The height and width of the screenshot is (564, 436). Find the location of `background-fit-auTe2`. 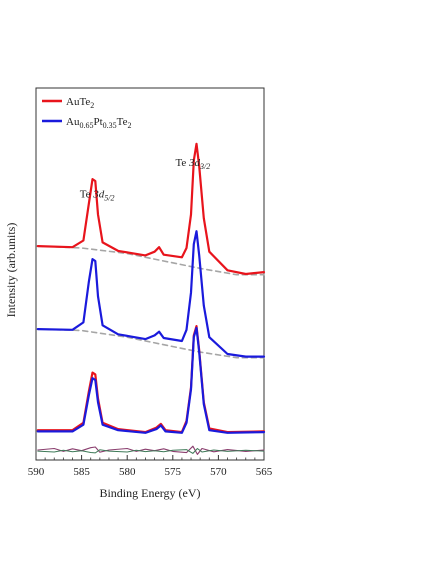

background-fit-auTe2 is located at coordinates (151, 260).